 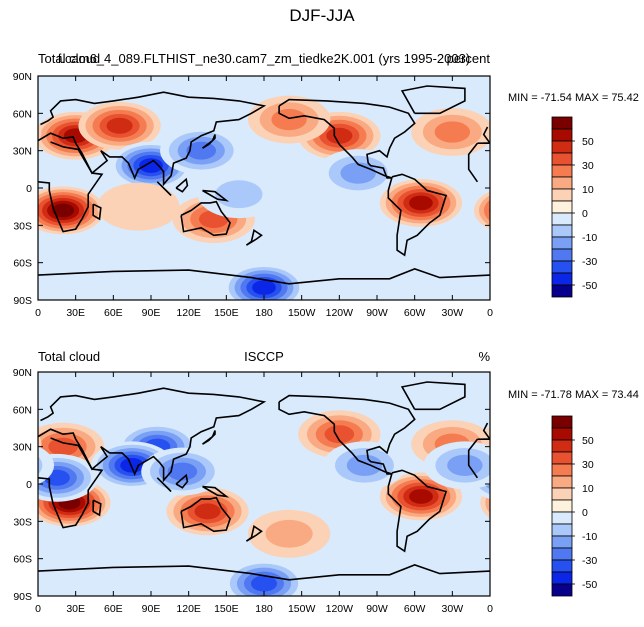 I want to click on x-tick-label: 30E, so click(x=75, y=609).